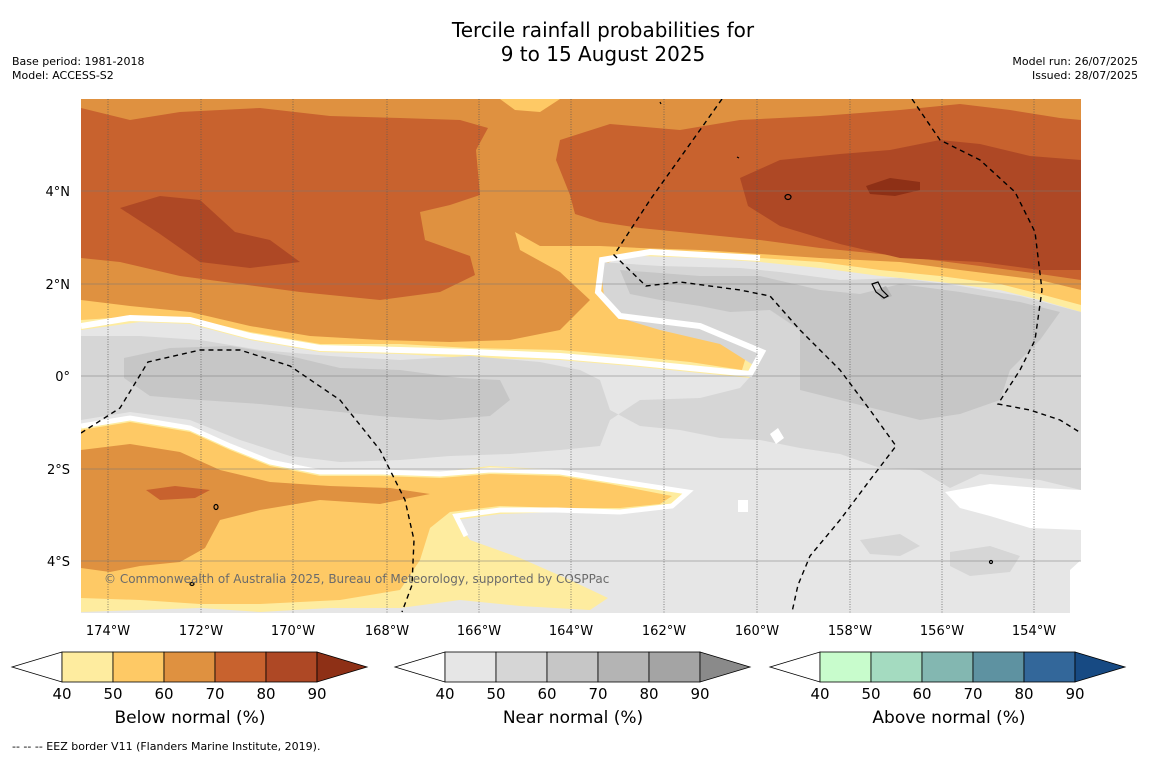 The image size is (1150, 758). What do you see at coordinates (1100, 667) in the screenshot?
I see `colorbar-above-high-extend` at bounding box center [1100, 667].